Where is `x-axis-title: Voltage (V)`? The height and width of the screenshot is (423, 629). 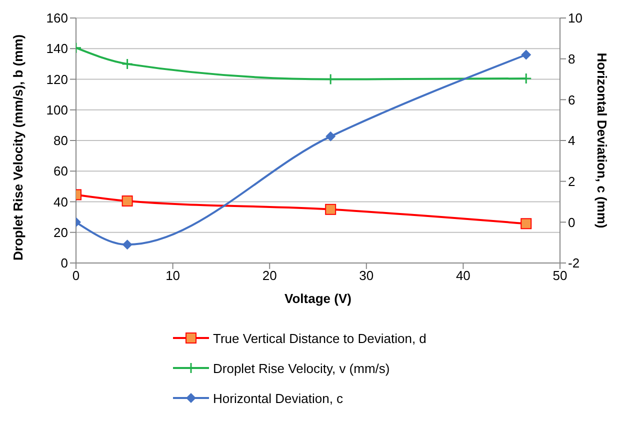
x-axis-title: Voltage (V) is located at coordinates (318, 298).